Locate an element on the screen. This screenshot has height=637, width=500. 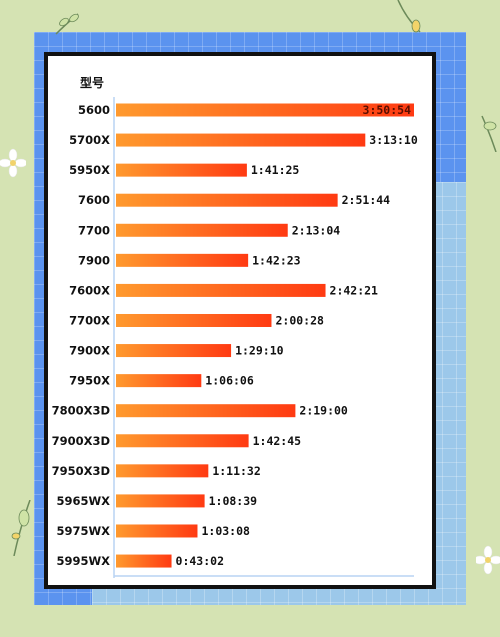
category-label: 5975WX is located at coordinates (83, 531).